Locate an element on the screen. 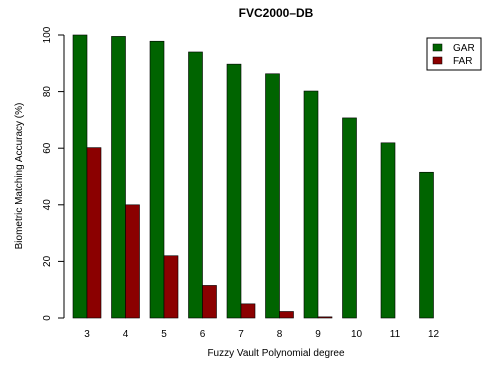  x-tick-label-7: 7 is located at coordinates (241, 334).